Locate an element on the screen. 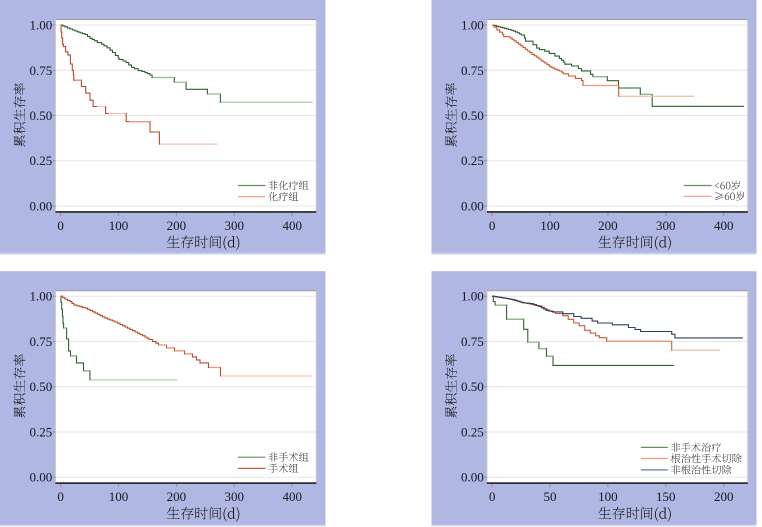 This screenshot has width=762, height=527. svg-text: 150 is located at coordinates (666, 496).